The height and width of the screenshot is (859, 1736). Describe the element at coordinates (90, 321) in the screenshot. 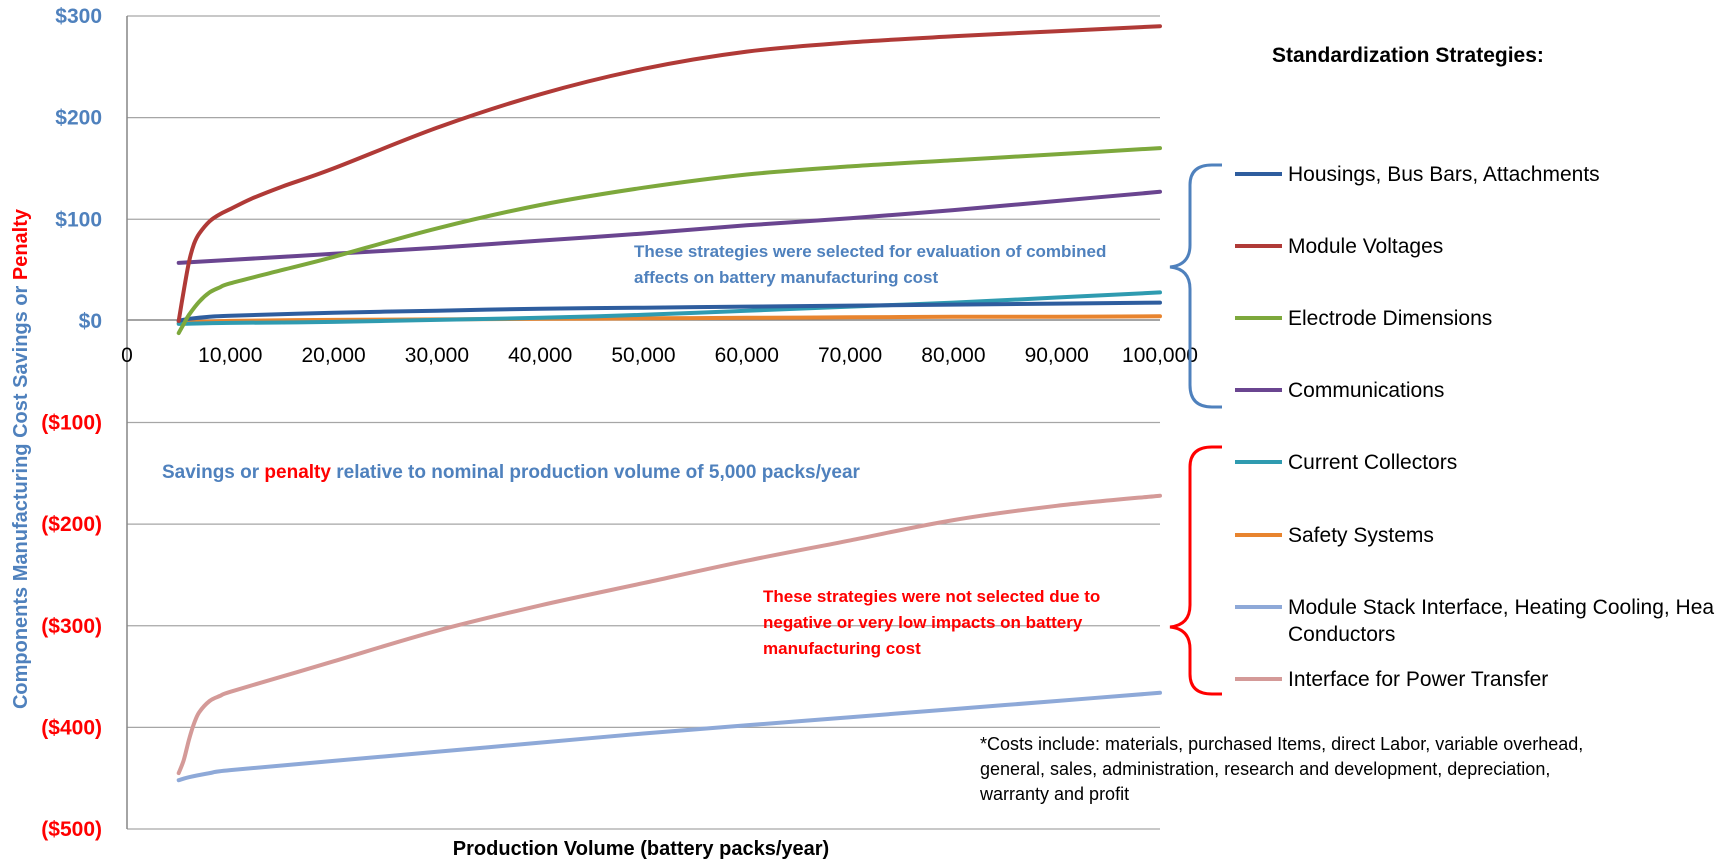

I see `y-tick-label: $0` at that location.